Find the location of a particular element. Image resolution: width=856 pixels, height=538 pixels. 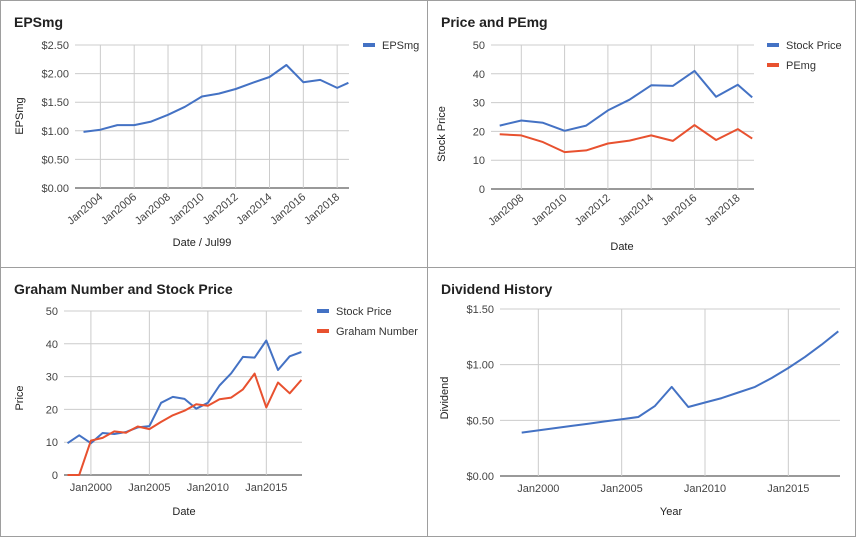

chart-title: Price and PEmg is located at coordinates (494, 22).